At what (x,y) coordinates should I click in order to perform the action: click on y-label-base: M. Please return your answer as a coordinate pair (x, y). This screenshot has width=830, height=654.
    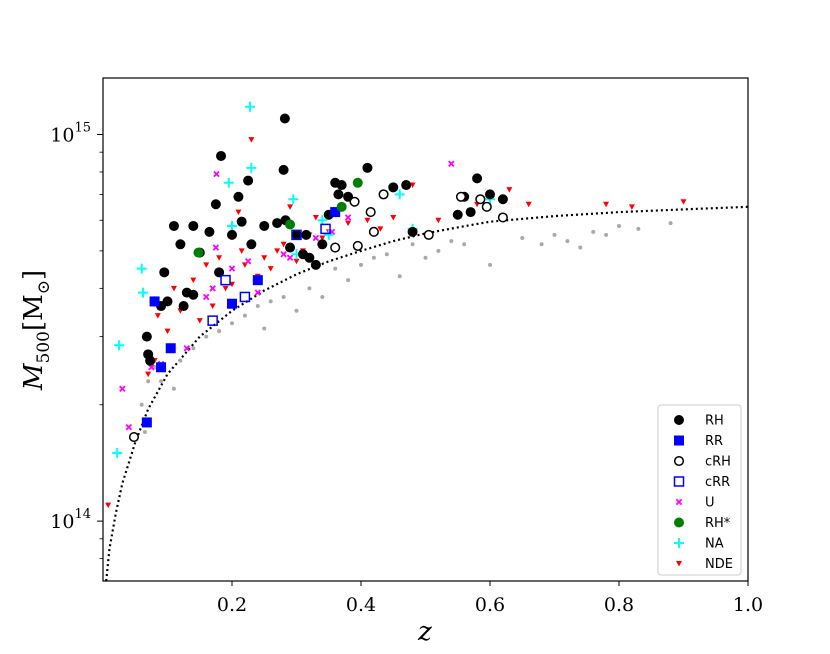
    Looking at the image, I should click on (34, 376).